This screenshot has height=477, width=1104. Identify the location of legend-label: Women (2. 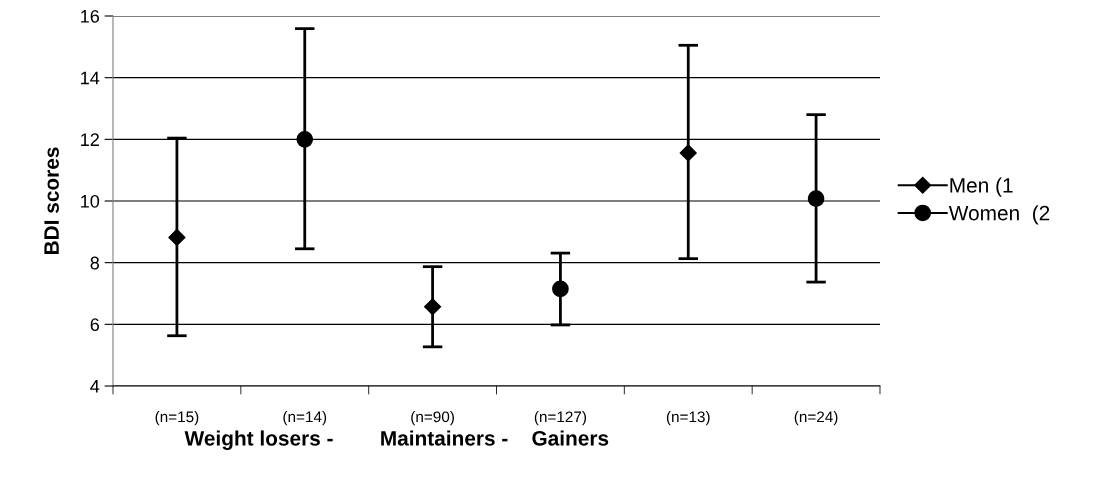
(999, 215).